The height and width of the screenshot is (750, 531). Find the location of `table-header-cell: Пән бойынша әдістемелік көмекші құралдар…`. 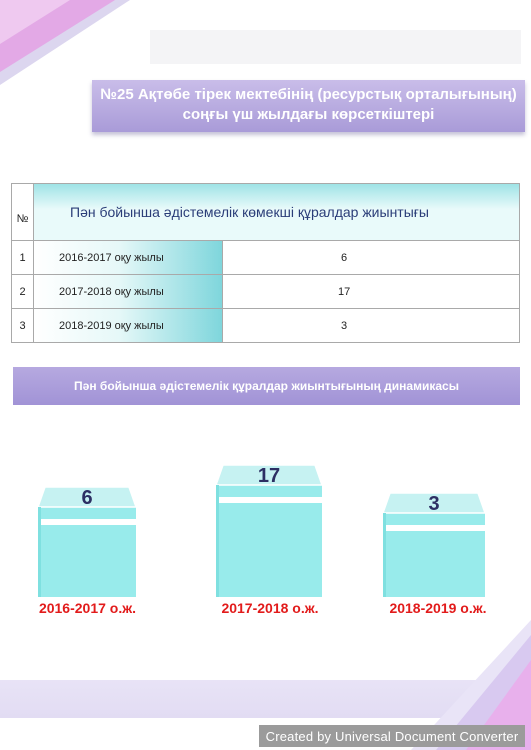

table-header-cell: Пән бойынша әдістемелік көмекші құралдар… is located at coordinates (276, 212).